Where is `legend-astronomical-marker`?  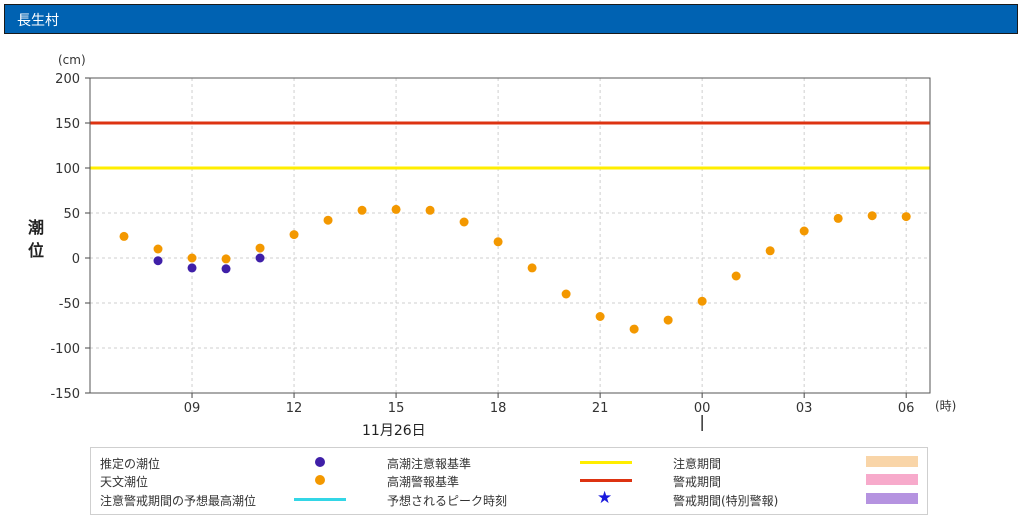
legend-astronomical-marker is located at coordinates (320, 480).